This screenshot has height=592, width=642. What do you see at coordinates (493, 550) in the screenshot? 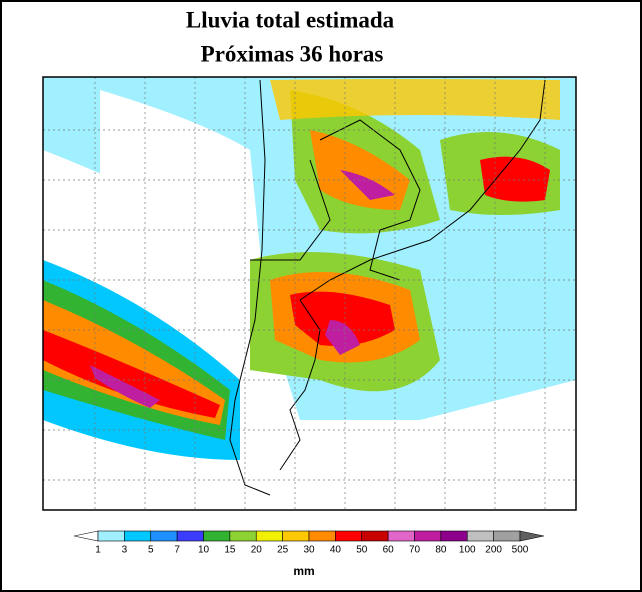
I see `colorbar-label: 200` at bounding box center [493, 550].